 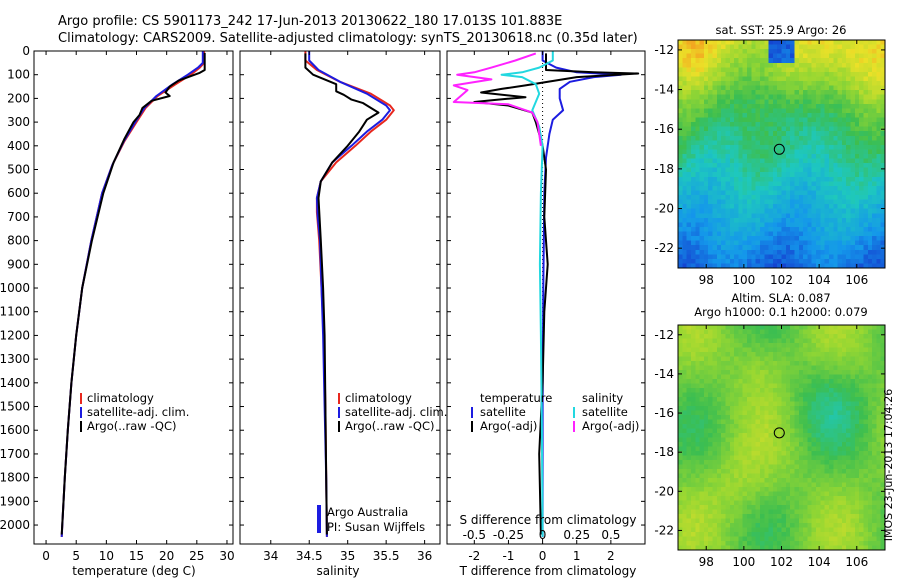 What do you see at coordinates (424, 556) in the screenshot?
I see `x-tick-label: 36` at bounding box center [424, 556].